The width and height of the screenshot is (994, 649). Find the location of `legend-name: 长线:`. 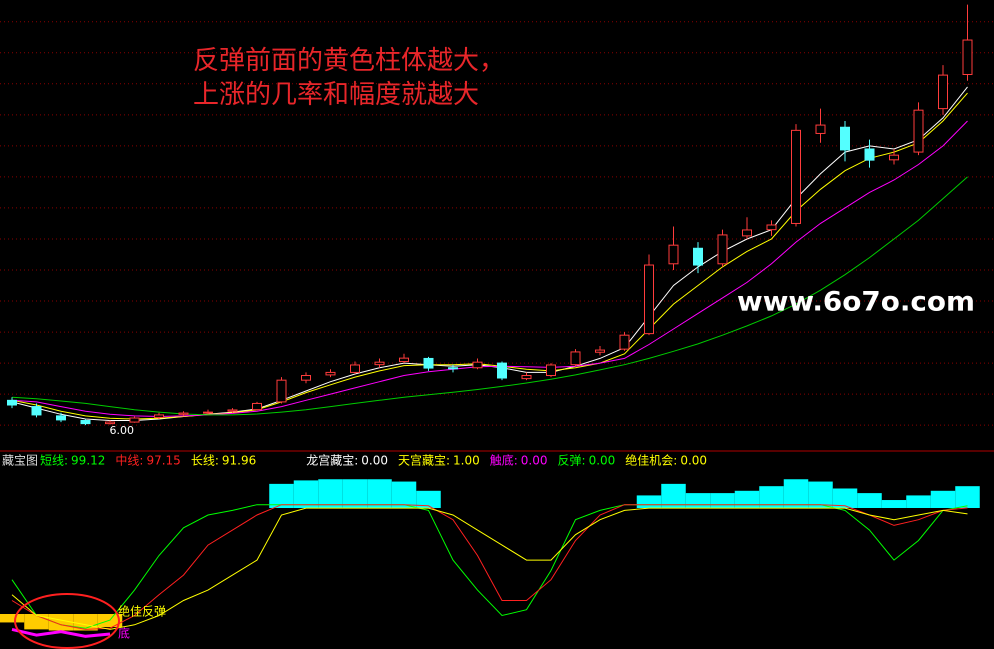

legend-name: 长线: is located at coordinates (205, 461).